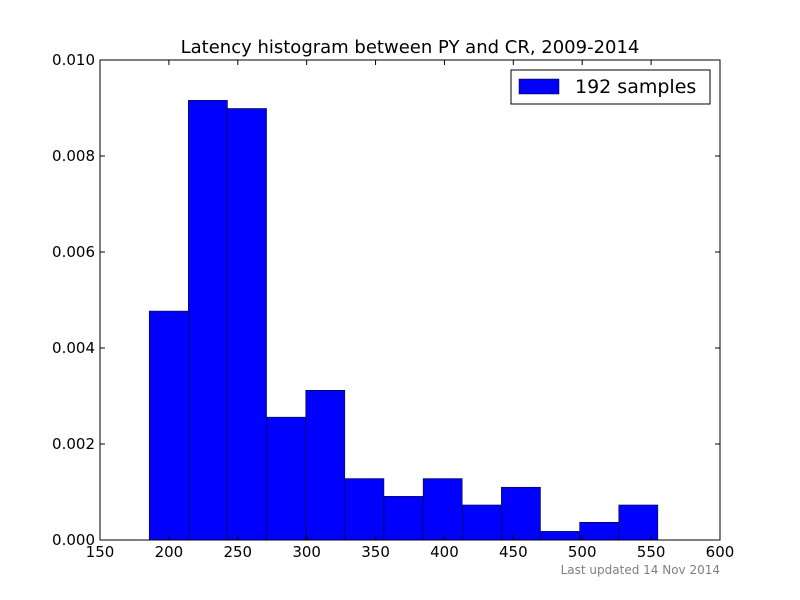 This screenshot has height=600, width=800. Describe the element at coordinates (651, 552) in the screenshot. I see `x-tick-label: 550` at that location.